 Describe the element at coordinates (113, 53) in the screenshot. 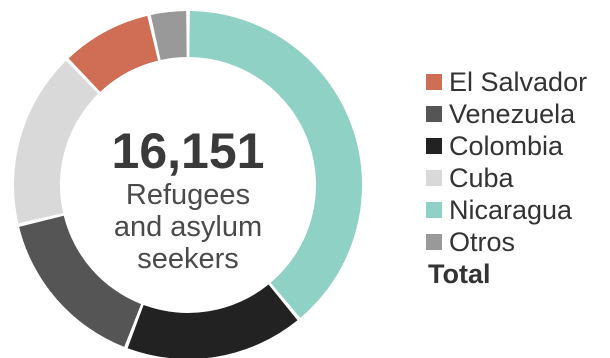

I see `donut-slice-el-salvador` at that location.